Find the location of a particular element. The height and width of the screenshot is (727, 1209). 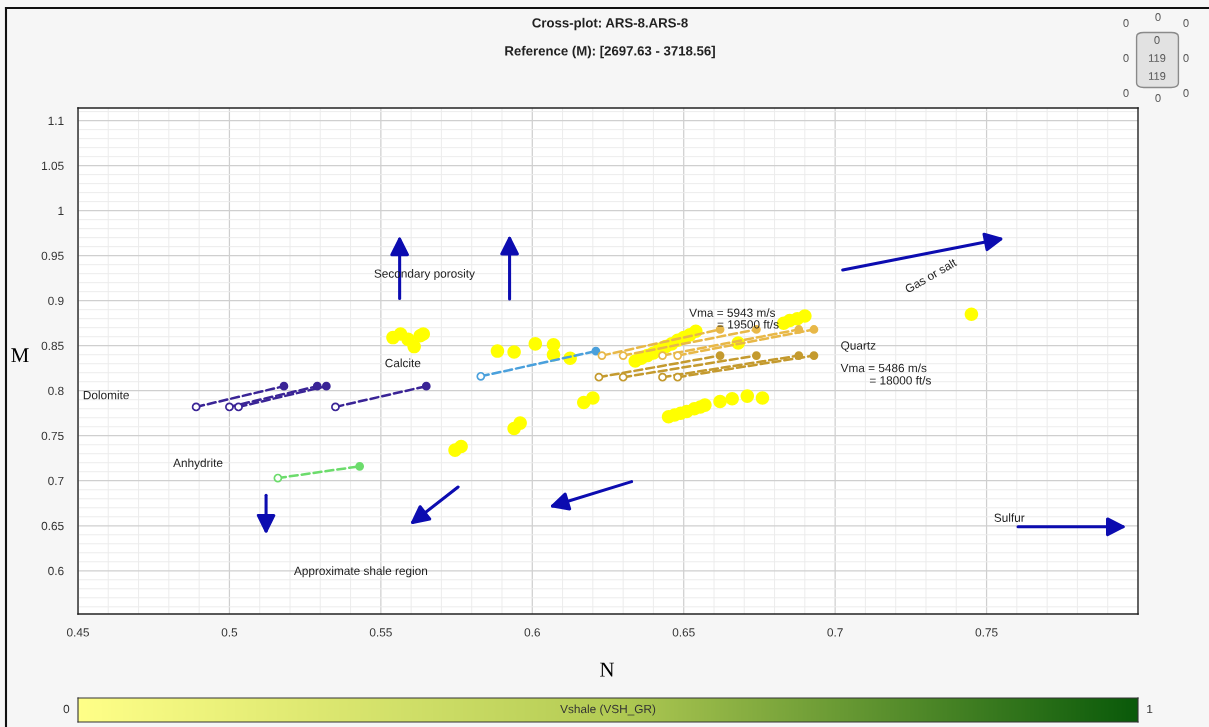

y-tick-label: 1 is located at coordinates (61, 210).